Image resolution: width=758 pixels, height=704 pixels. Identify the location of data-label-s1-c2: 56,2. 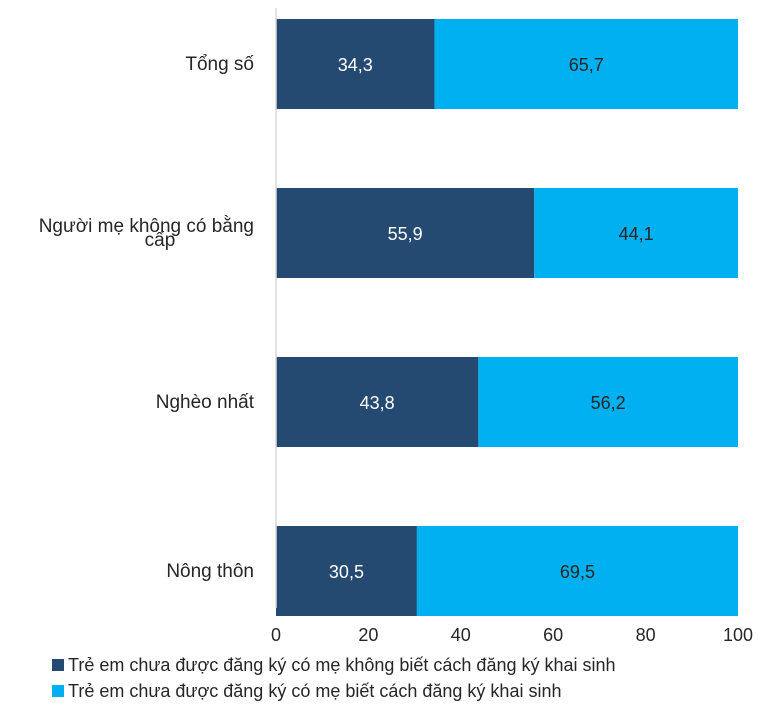
(608, 403).